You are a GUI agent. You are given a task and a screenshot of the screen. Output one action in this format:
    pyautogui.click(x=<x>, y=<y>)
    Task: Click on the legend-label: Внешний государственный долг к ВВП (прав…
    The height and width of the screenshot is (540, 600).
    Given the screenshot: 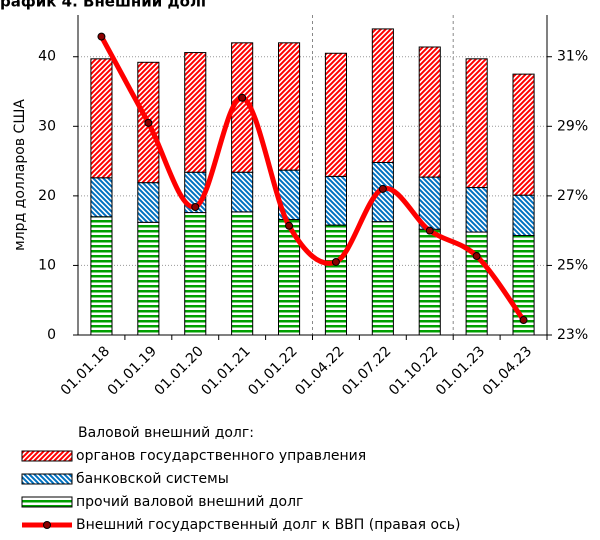 What is the action you would take?
    pyautogui.click(x=268, y=525)
    